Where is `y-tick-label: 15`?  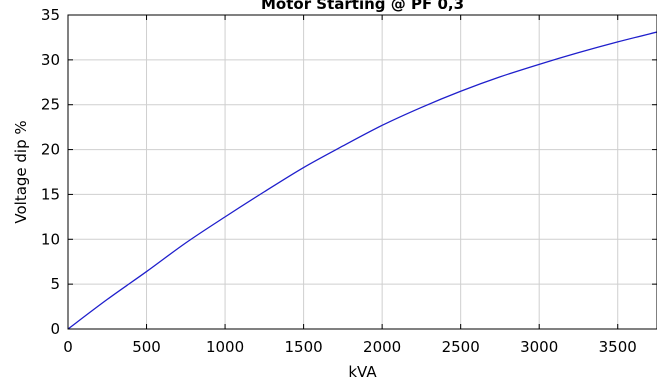 y-tick-label: 15 is located at coordinates (50, 194).